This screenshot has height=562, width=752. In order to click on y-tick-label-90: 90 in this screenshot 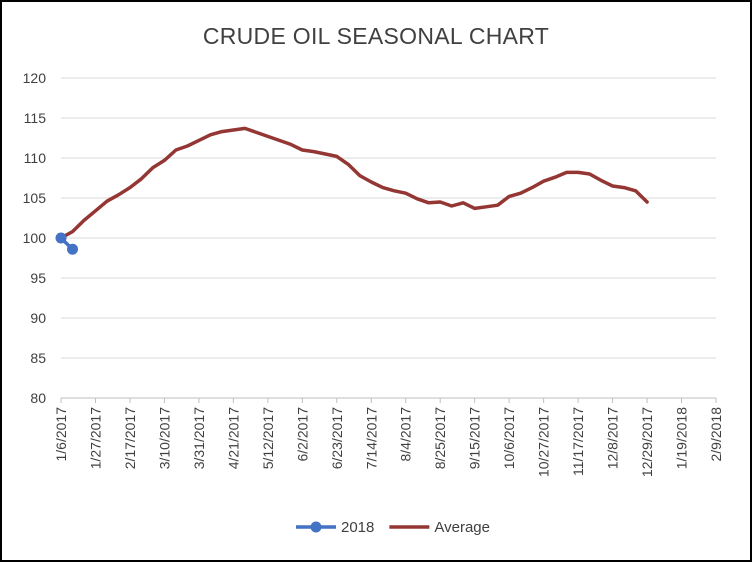, I will do `click(38, 318)`.